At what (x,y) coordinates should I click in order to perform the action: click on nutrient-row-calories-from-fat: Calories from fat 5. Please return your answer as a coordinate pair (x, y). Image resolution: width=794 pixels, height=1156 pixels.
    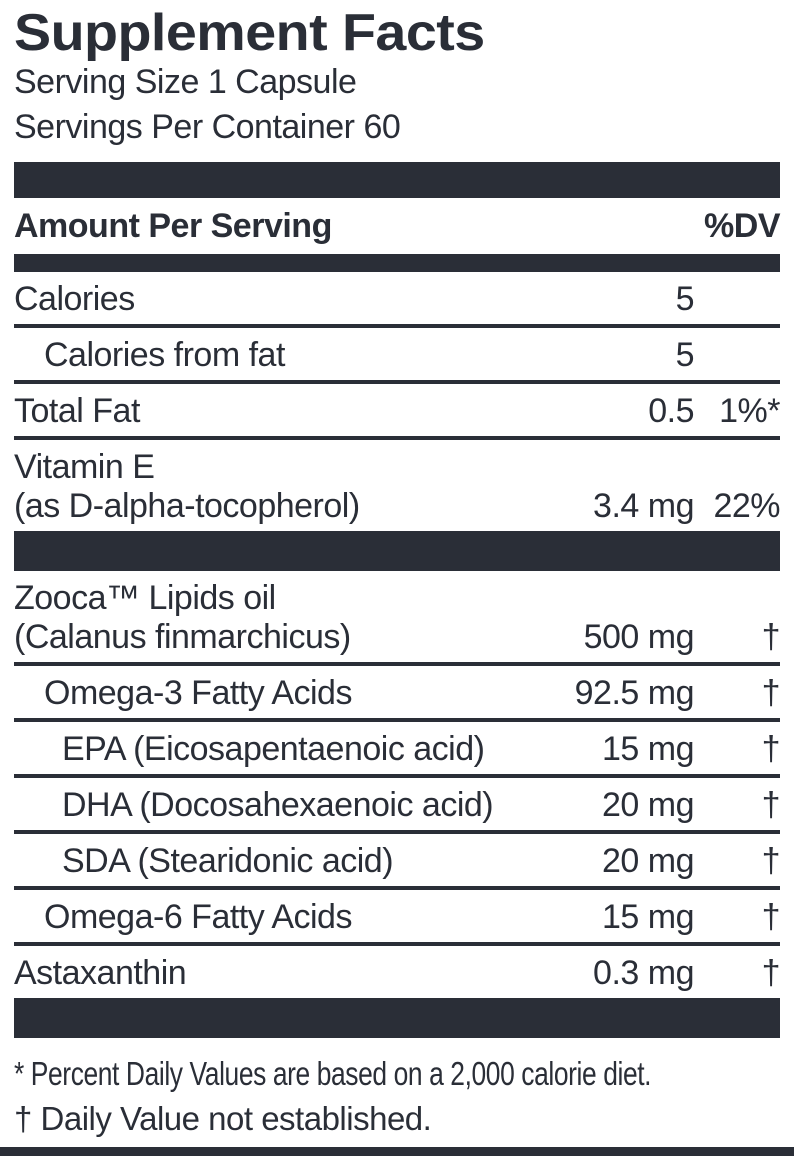
    Looking at the image, I should click on (397, 354).